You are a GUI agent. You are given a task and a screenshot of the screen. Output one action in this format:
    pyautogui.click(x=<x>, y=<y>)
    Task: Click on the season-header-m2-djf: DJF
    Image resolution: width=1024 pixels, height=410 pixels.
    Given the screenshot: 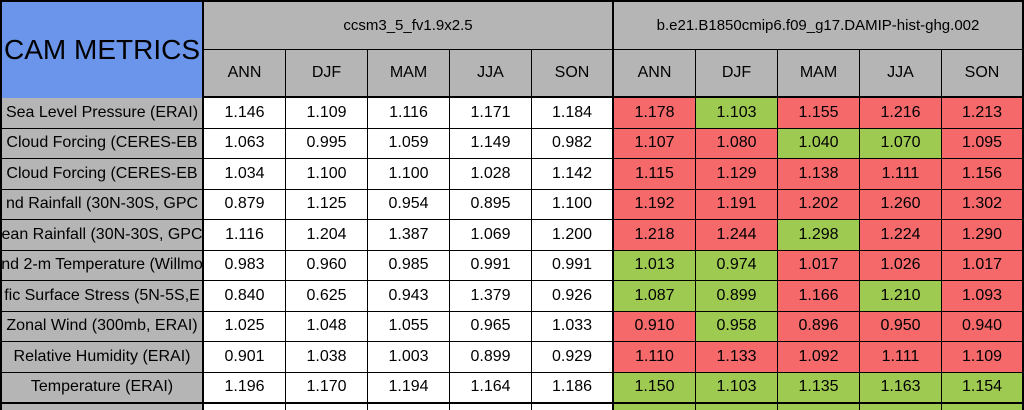 What is the action you would take?
    pyautogui.click(x=737, y=73)
    